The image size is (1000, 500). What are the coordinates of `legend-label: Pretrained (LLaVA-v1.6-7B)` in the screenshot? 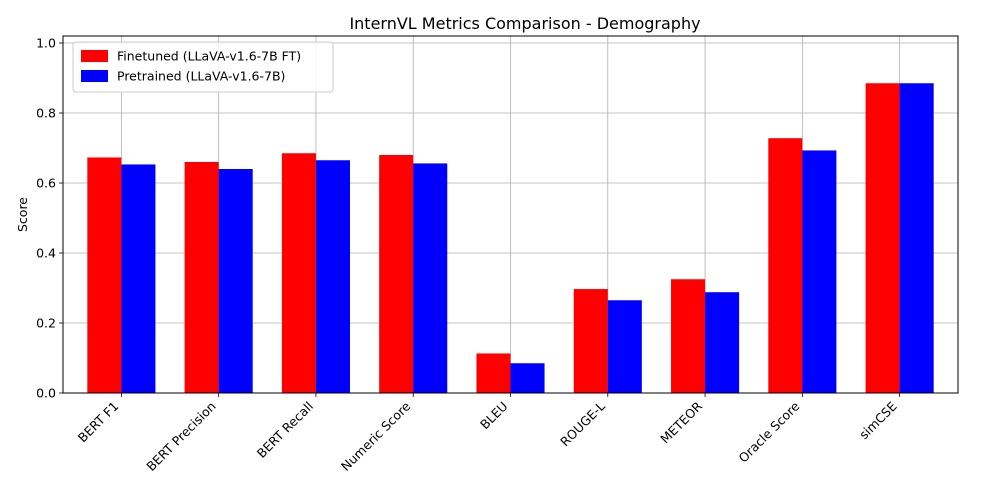 It's located at (201, 76).